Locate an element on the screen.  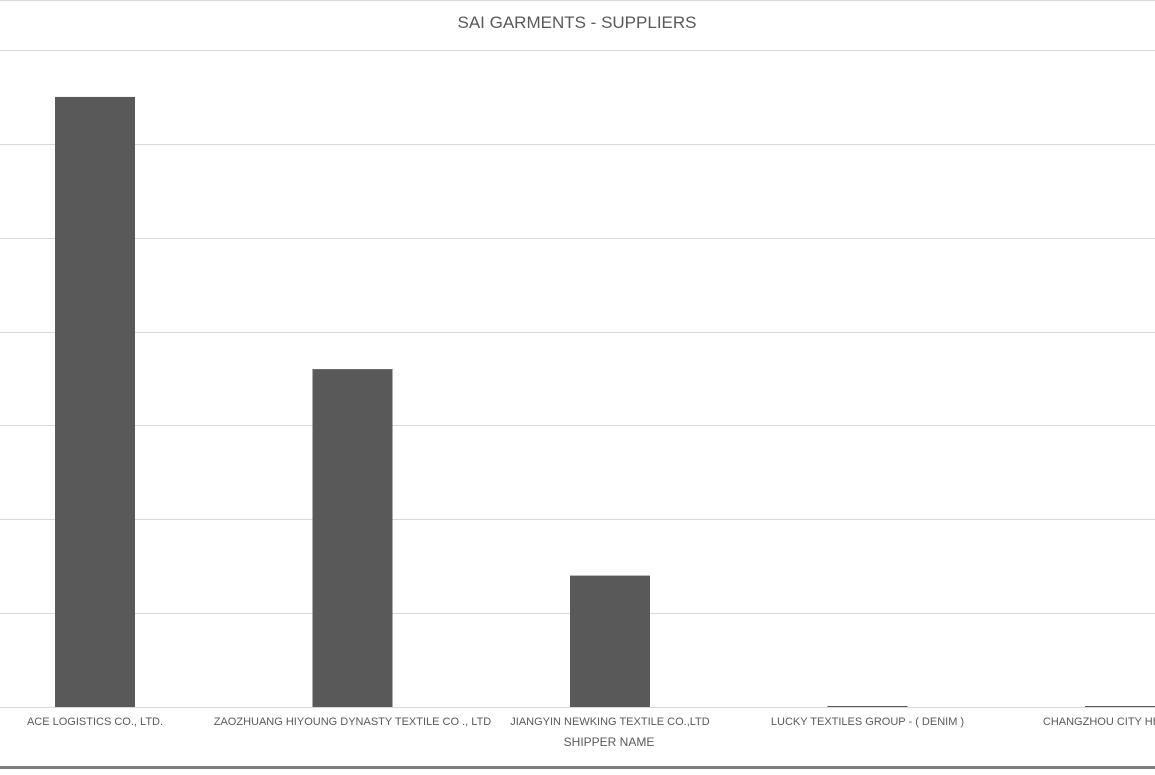
chart-title: SAI GARMENTS - SUPPLIERS is located at coordinates (577, 22).